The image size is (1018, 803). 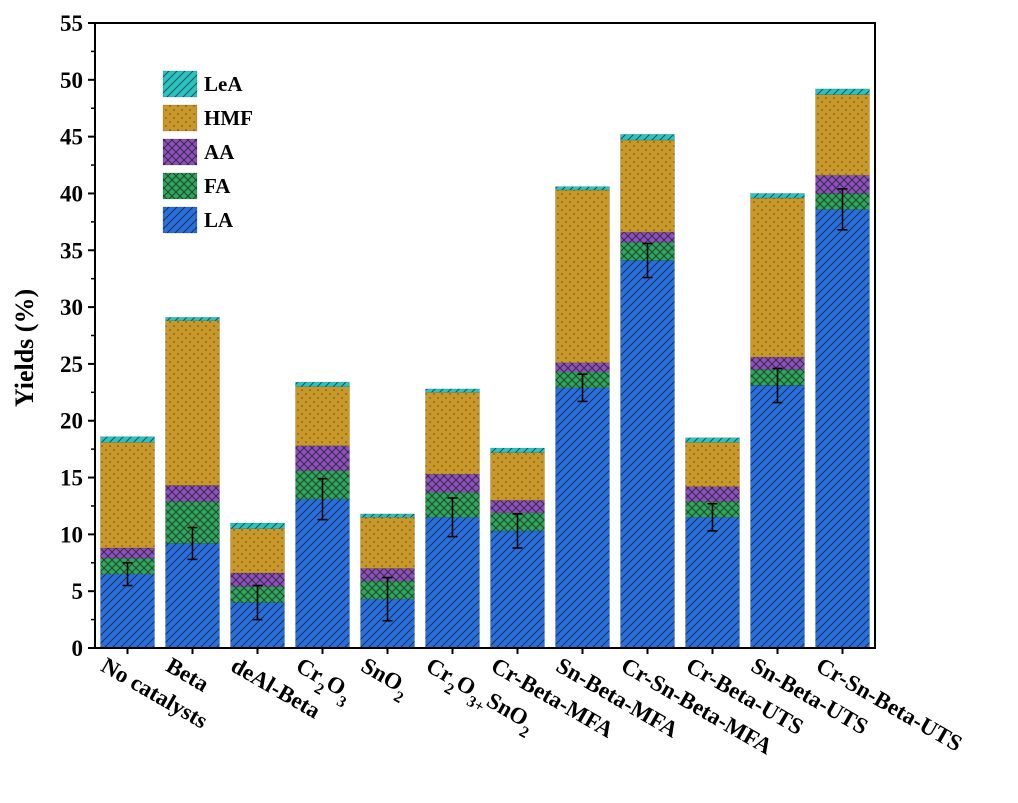 I want to click on bar-lea-cr-beta-uts, so click(x=712, y=440).